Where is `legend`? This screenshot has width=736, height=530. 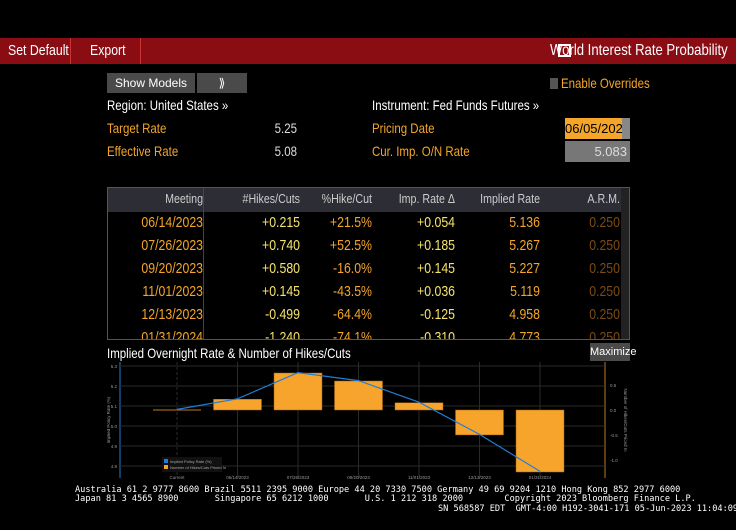 legend is located at coordinates (192, 464).